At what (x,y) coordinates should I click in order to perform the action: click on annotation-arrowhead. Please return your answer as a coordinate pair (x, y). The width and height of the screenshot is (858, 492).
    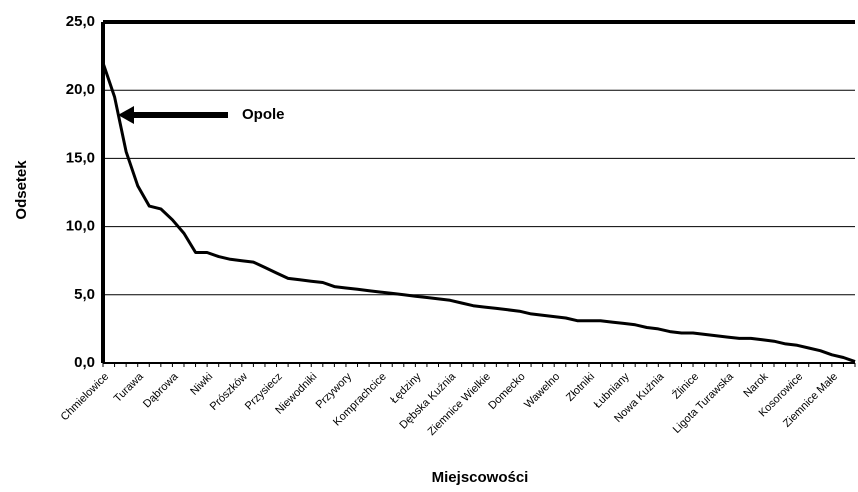
    Looking at the image, I should click on (126, 115).